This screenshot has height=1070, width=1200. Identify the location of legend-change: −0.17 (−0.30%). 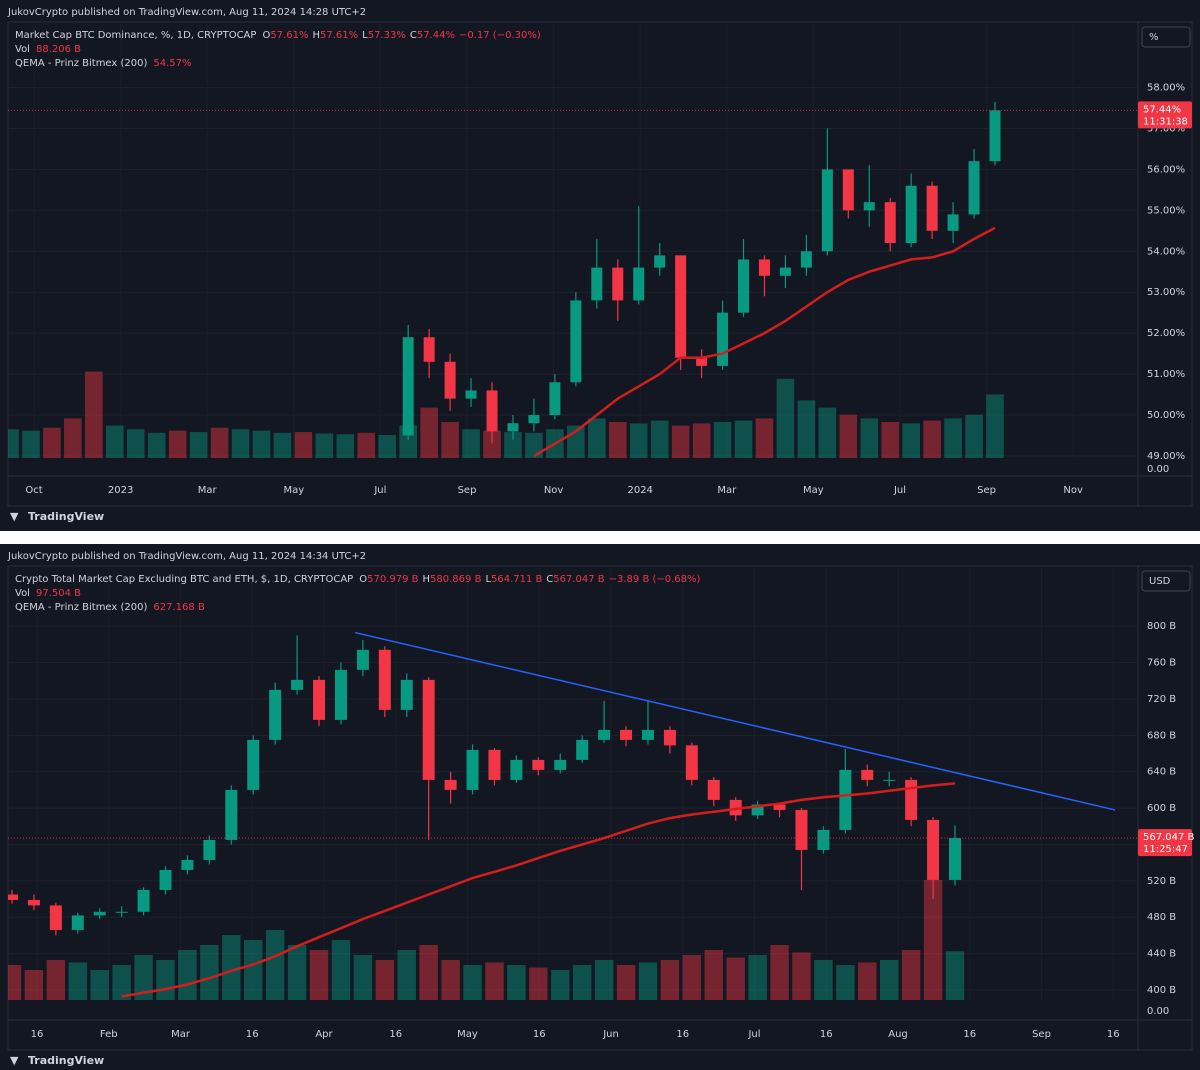
(500, 35).